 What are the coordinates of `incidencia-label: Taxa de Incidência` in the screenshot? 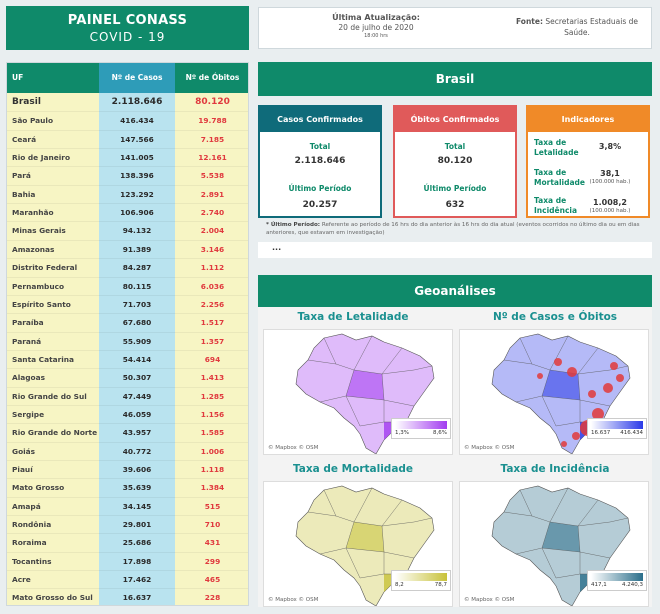 It's located at (556, 205).